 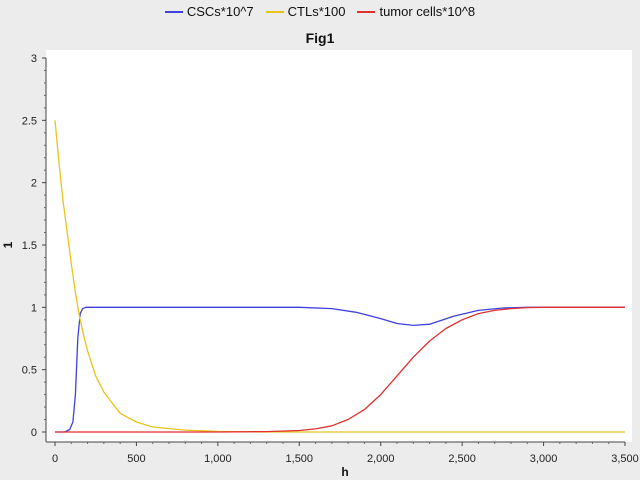 I want to click on legend-label-ctls: CTLs*100, so click(x=316, y=11).